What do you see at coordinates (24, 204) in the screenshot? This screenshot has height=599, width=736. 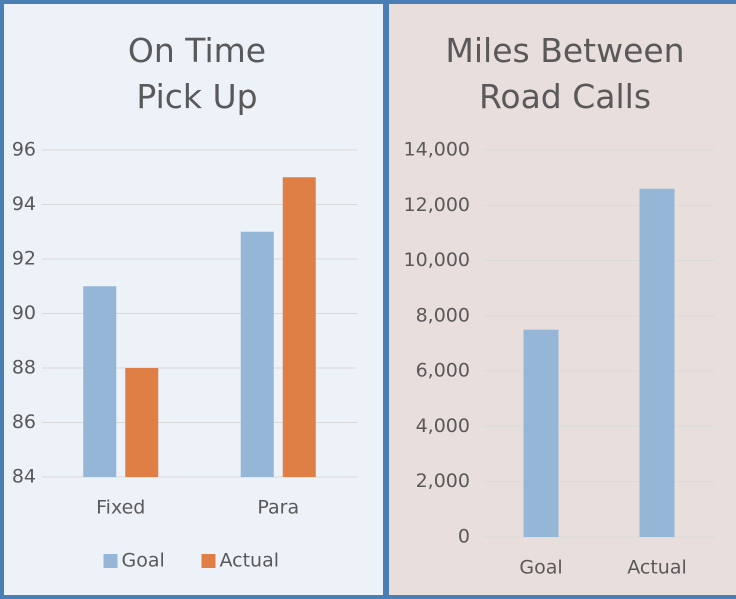 I see `y-tick-label: 94` at bounding box center [24, 204].